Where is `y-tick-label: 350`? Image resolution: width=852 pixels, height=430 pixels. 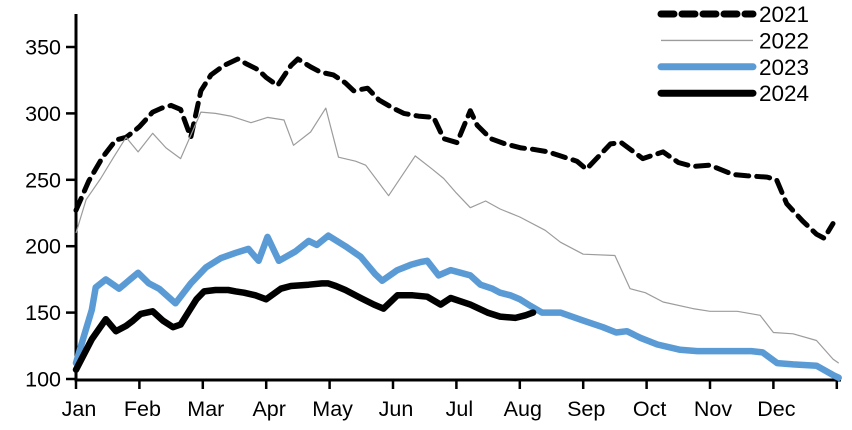 y-tick-label: 350 is located at coordinates (43, 48).